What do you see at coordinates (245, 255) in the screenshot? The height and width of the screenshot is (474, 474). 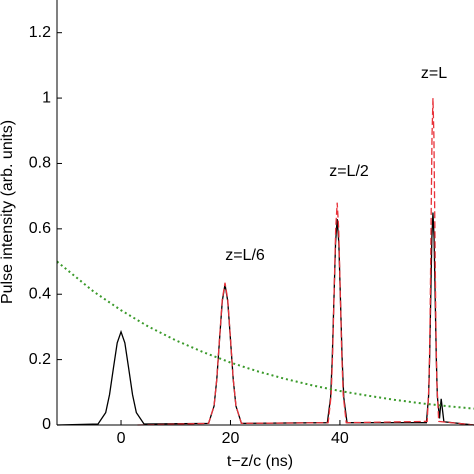 I see `annotation: z=L/6` at bounding box center [245, 255].